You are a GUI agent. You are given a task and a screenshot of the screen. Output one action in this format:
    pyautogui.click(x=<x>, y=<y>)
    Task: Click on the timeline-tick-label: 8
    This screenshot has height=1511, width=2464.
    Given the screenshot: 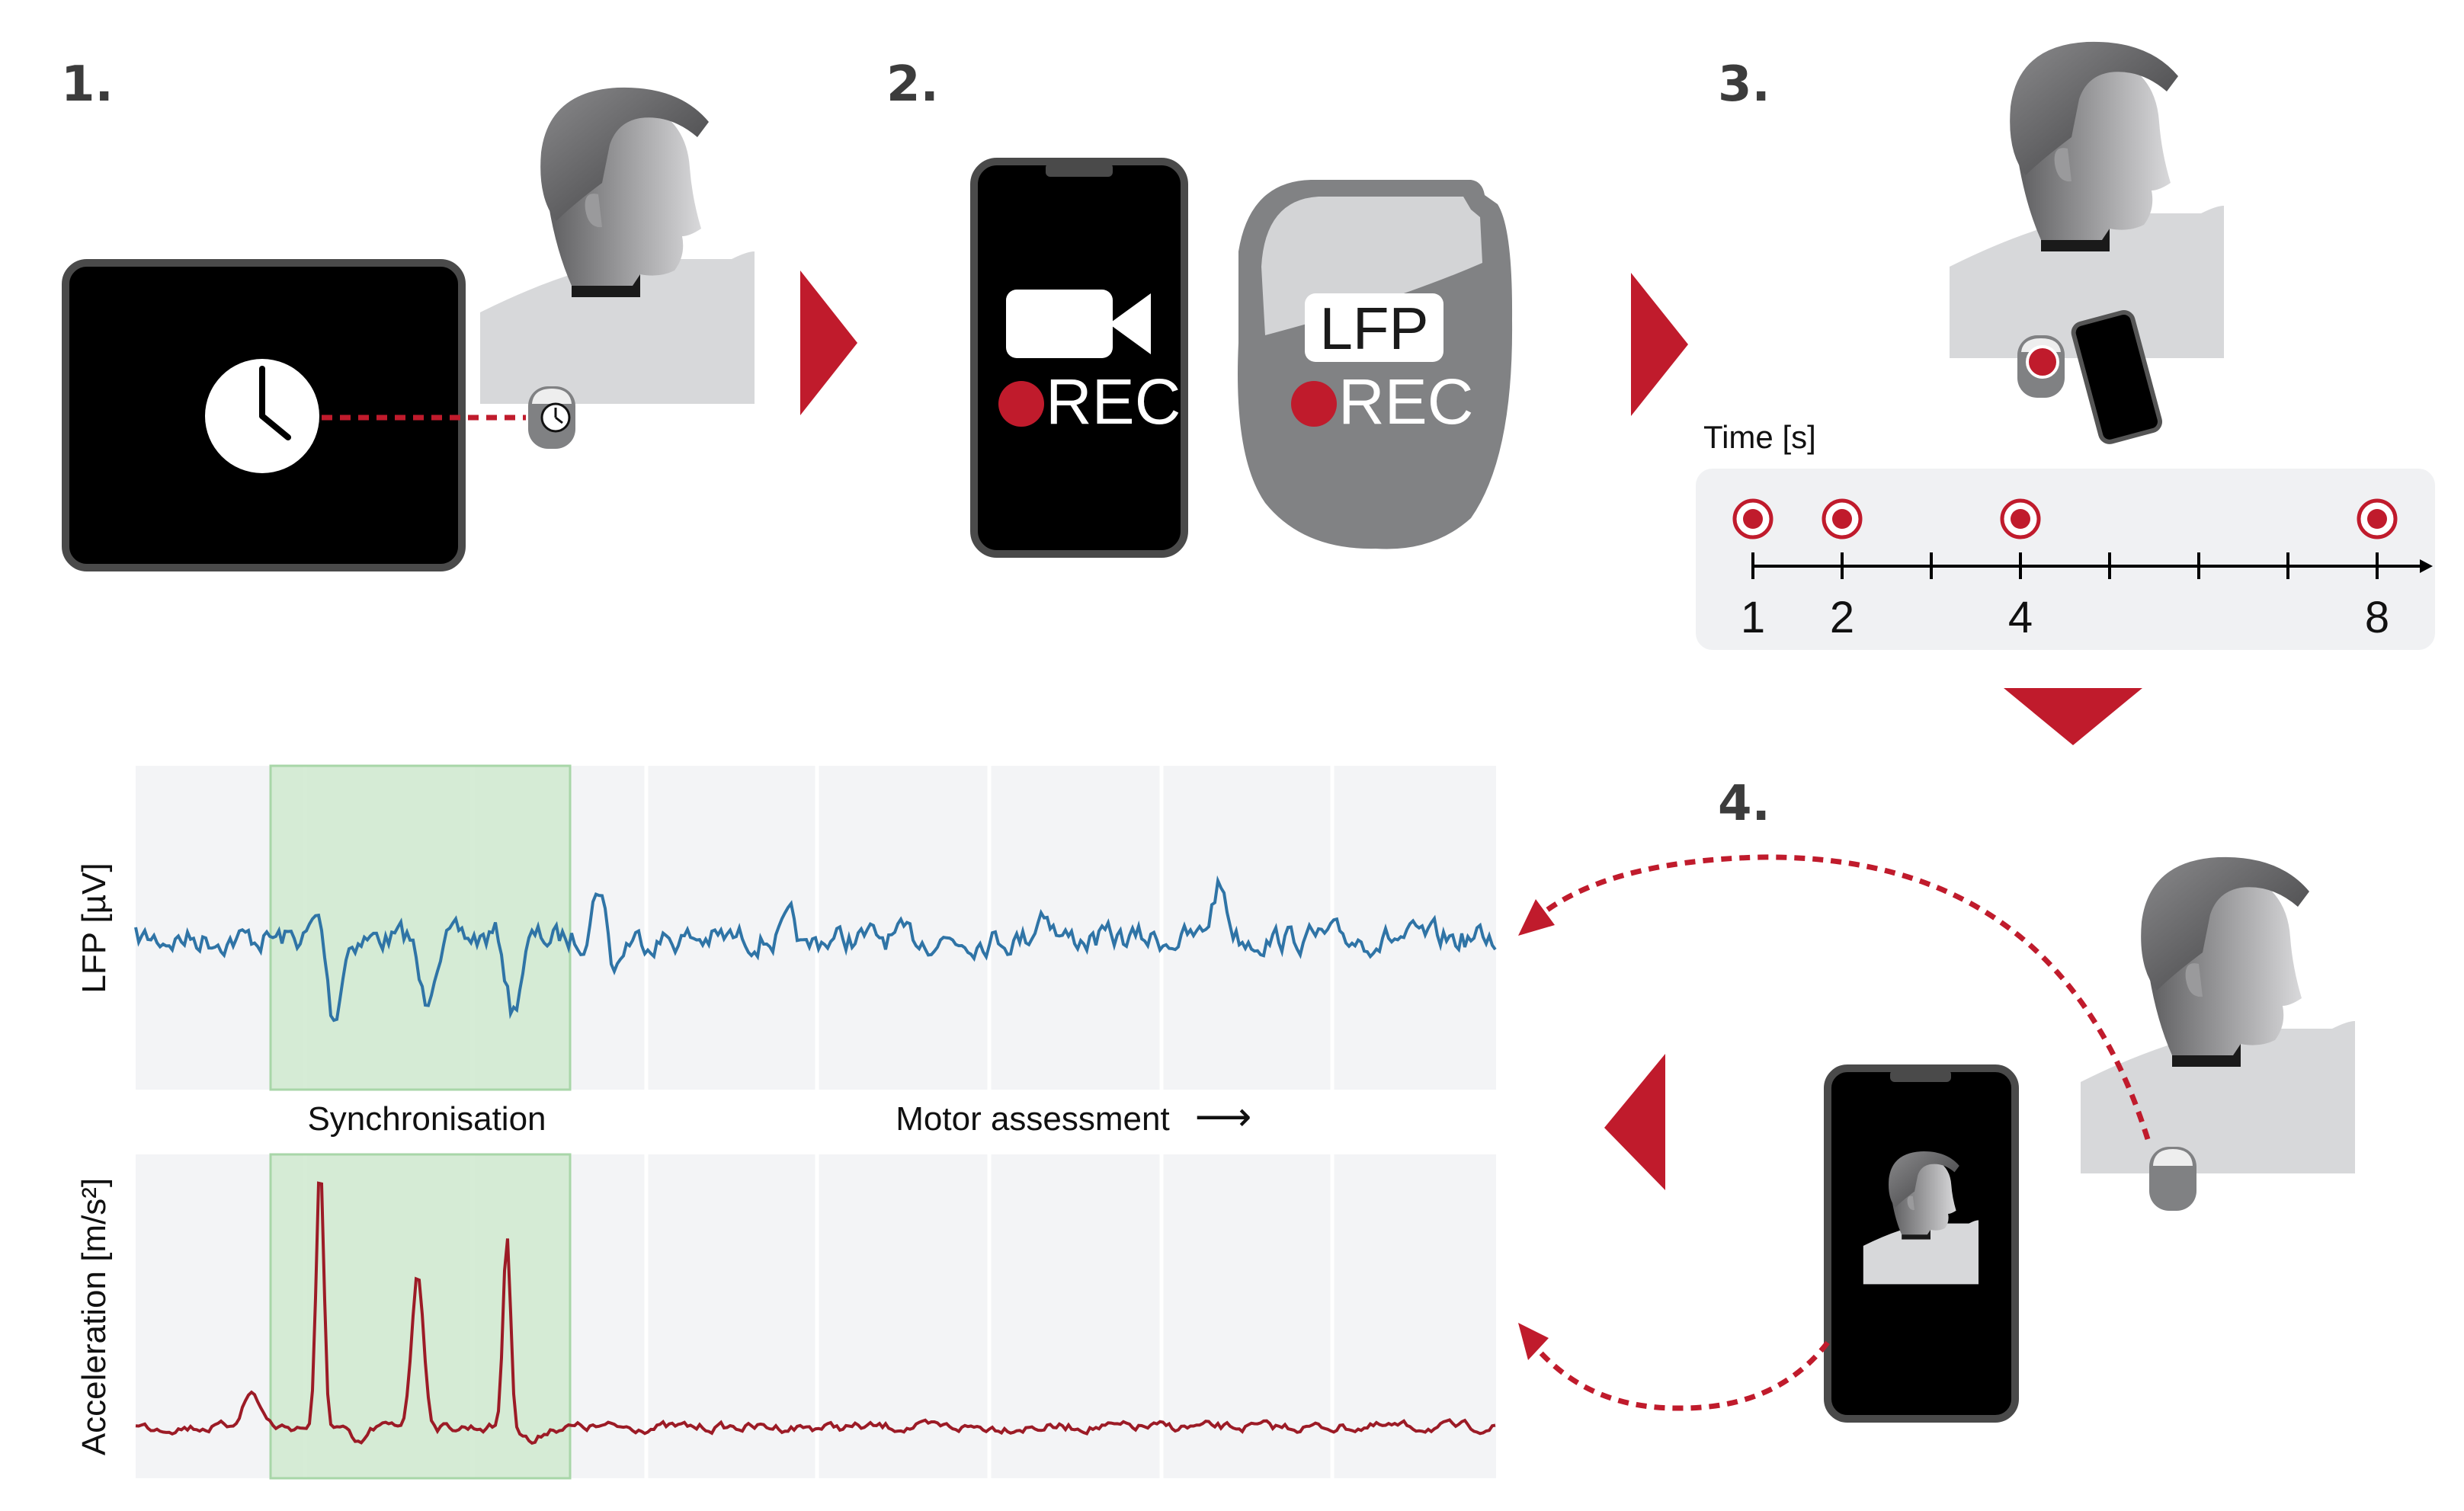 What is the action you would take?
    pyautogui.click(x=2377, y=617)
    